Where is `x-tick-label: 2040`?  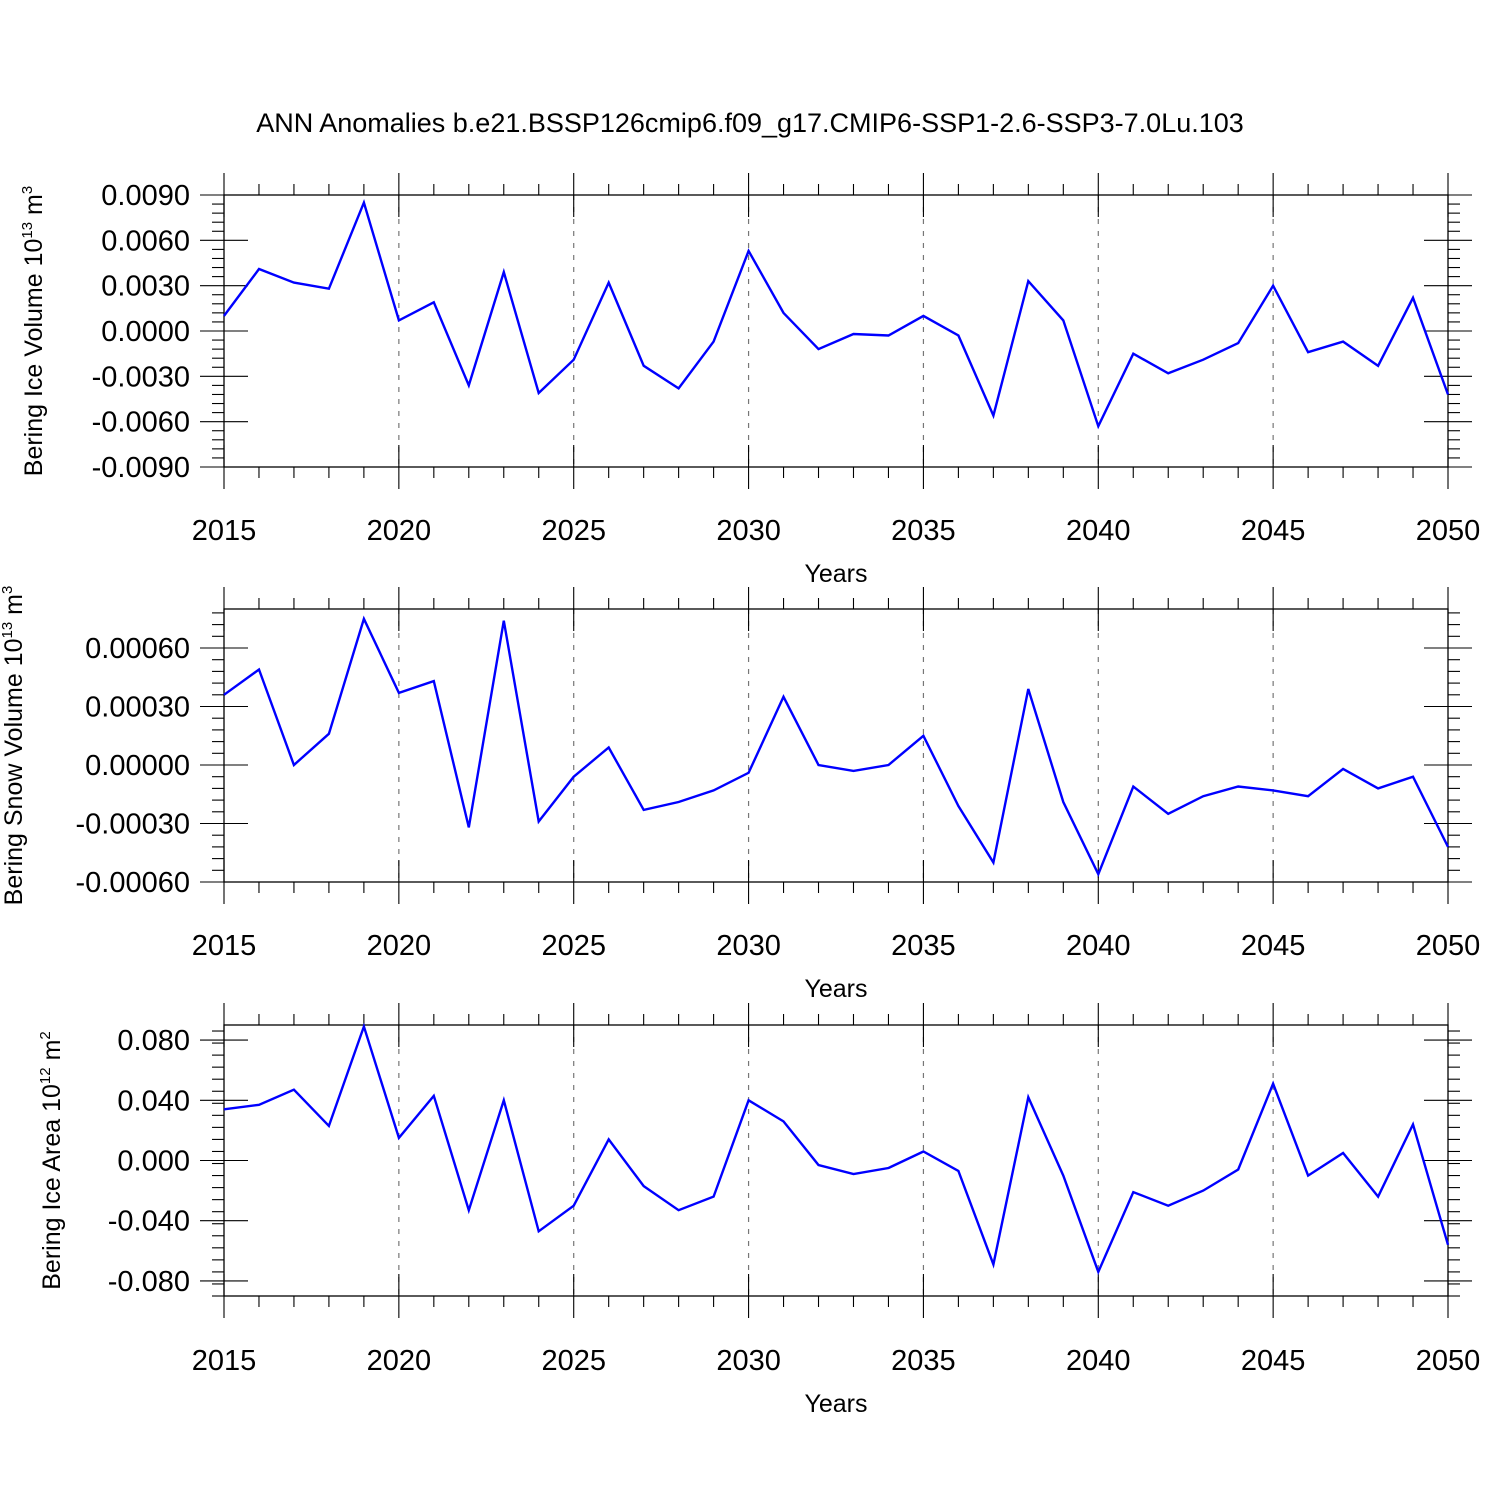 x-tick-label: 2040 is located at coordinates (1098, 946).